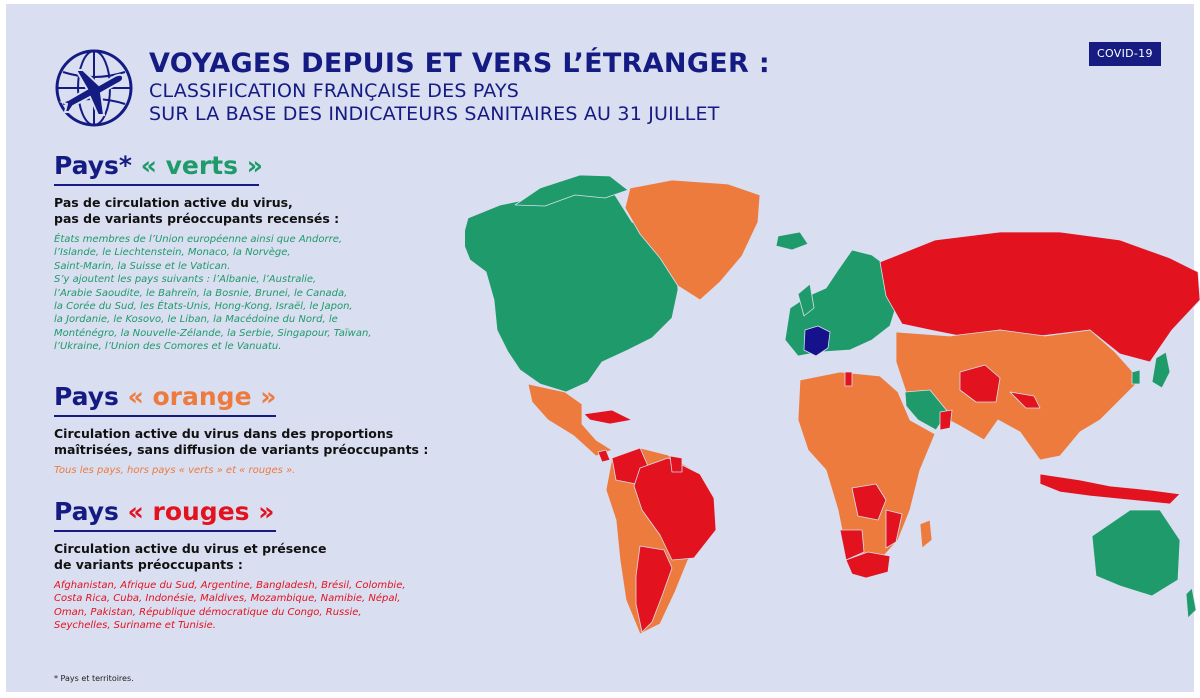 The height and width of the screenshot is (698, 1200). What do you see at coordinates (926, 534) in the screenshot?
I see `map-madagascar` at bounding box center [926, 534].